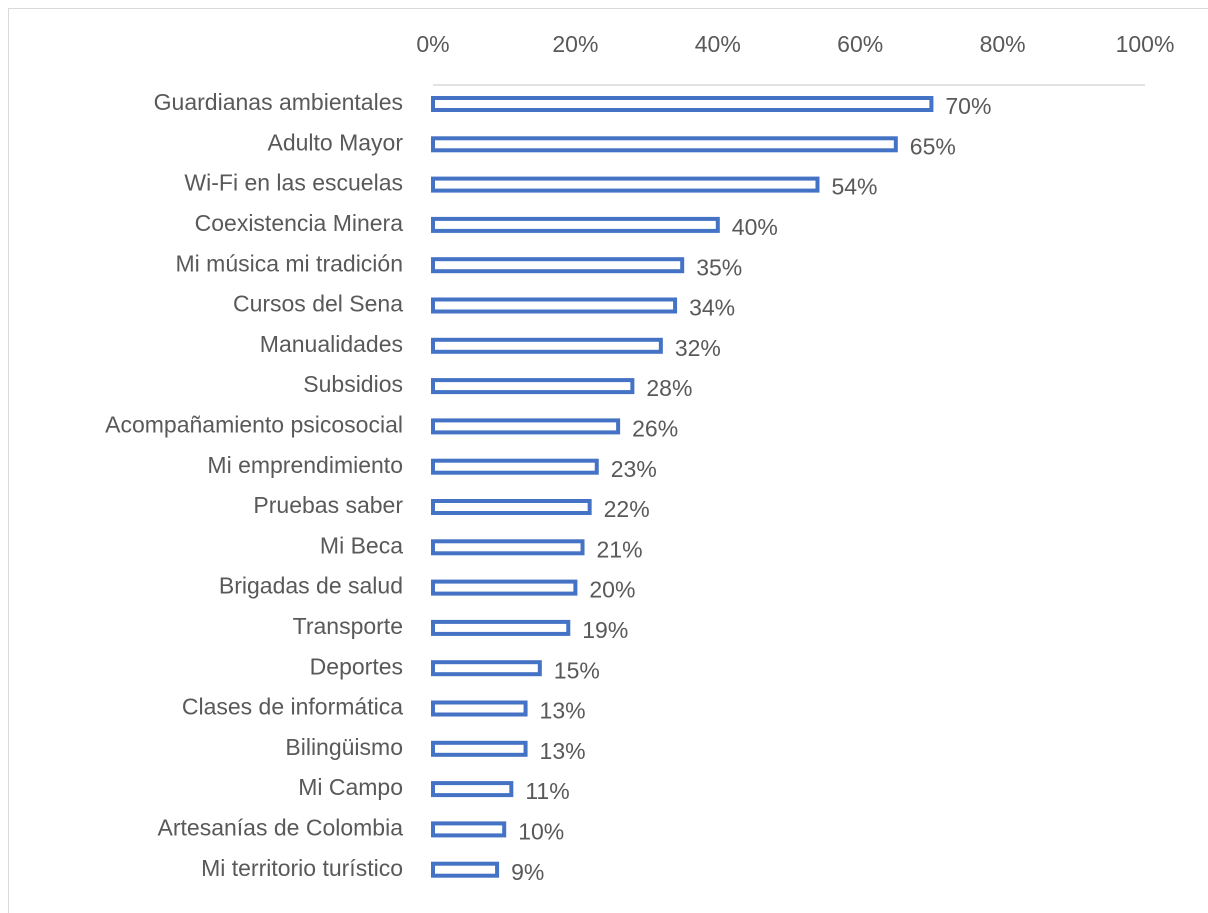  What do you see at coordinates (302, 868) in the screenshot?
I see `y-tick-label: Mi territorio turístico` at bounding box center [302, 868].